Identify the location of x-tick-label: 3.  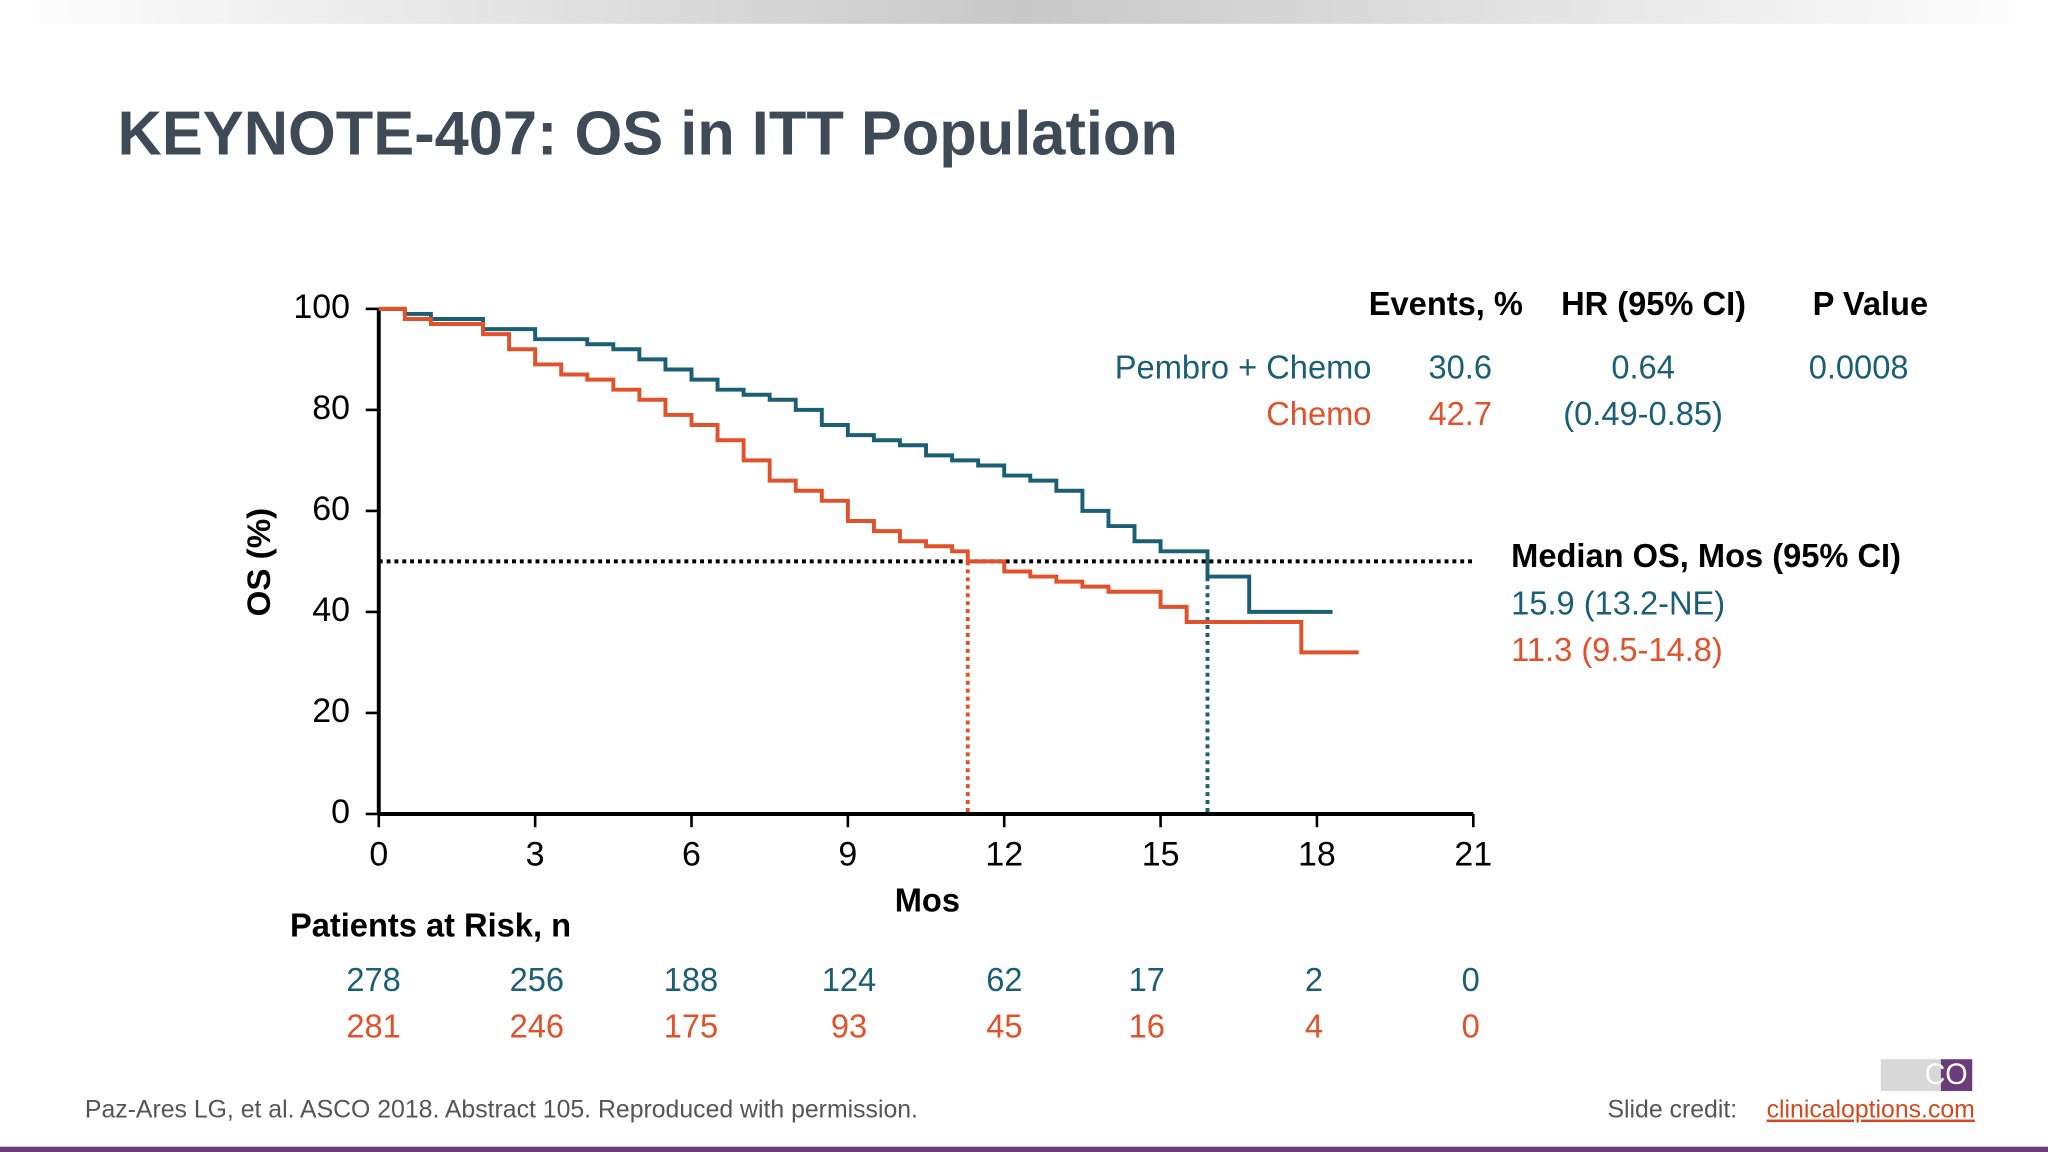
(535, 854).